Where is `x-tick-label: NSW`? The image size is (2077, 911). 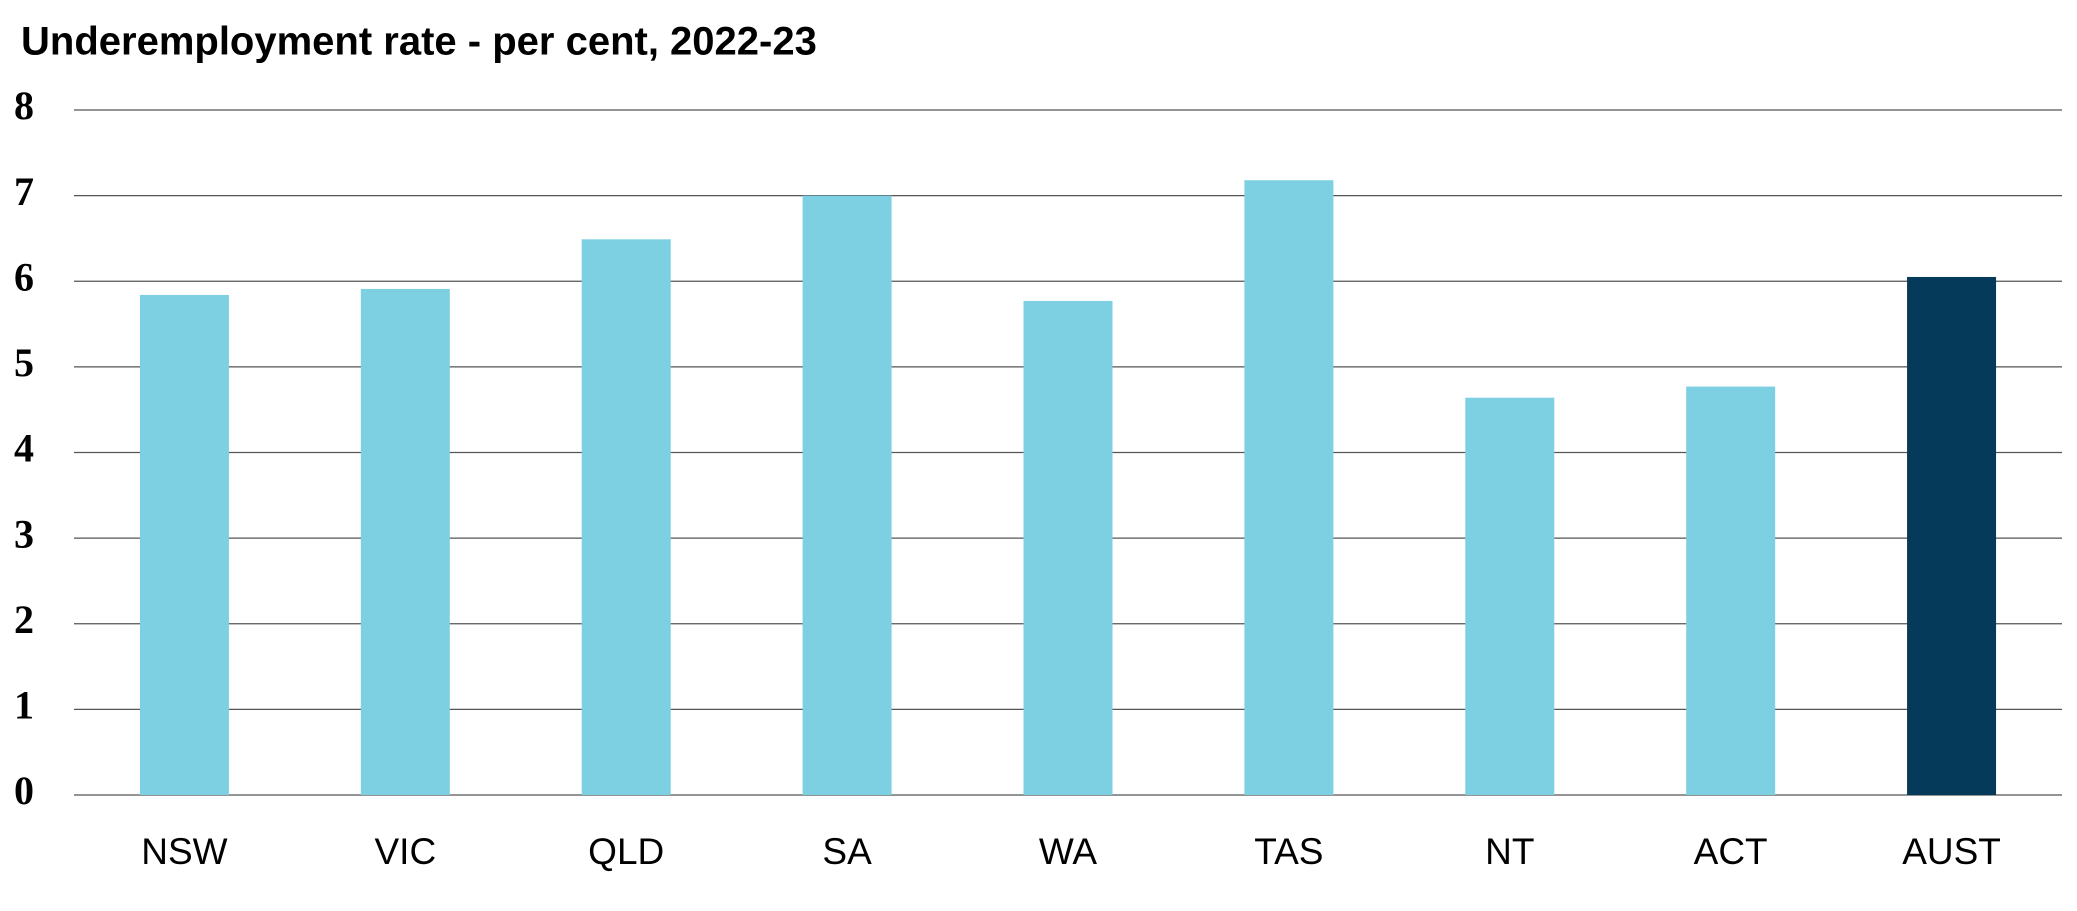
x-tick-label: NSW is located at coordinates (184, 851).